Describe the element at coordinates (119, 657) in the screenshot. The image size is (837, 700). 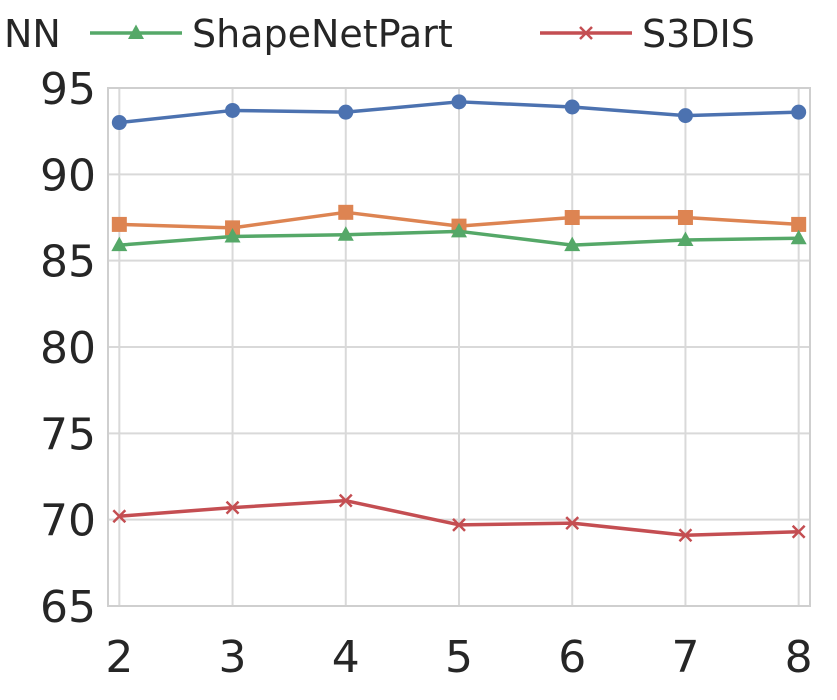
I see `x-tick-label: 2` at that location.